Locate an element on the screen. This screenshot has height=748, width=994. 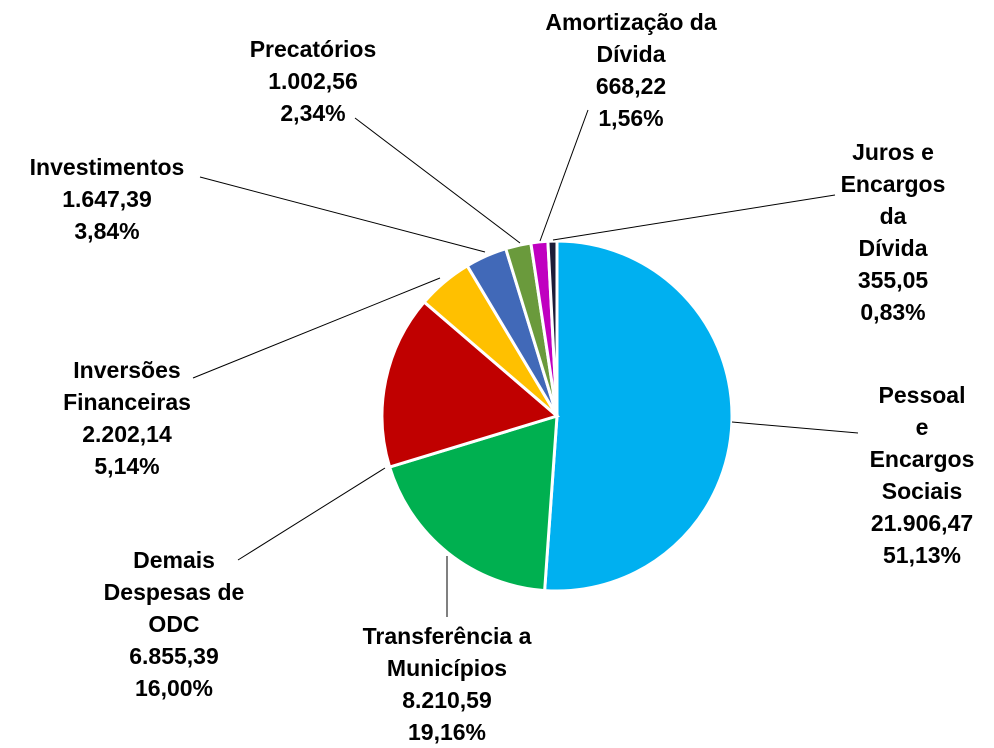
slice-name: Precatórios is located at coordinates (313, 49).